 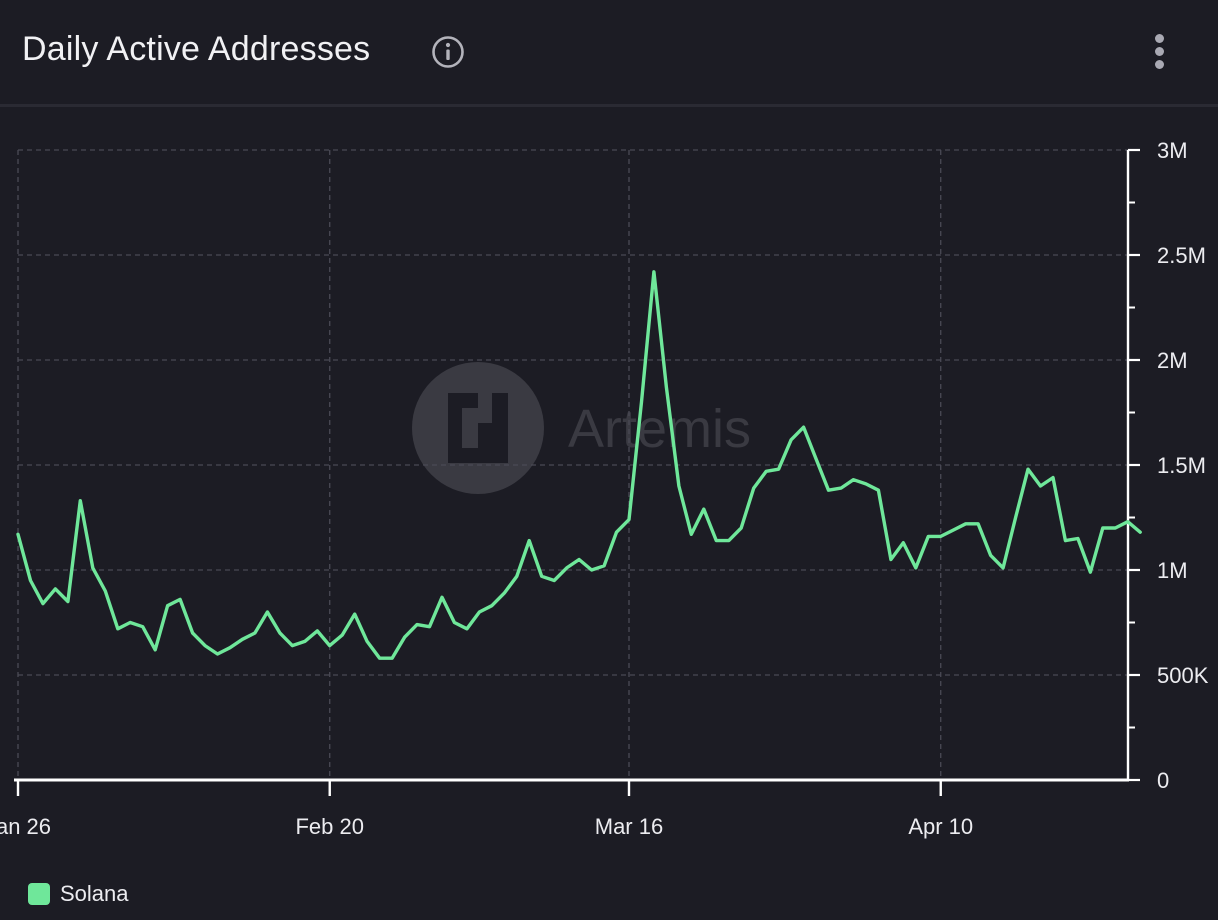 What do you see at coordinates (448, 52) in the screenshot?
I see `info-icon` at bounding box center [448, 52].